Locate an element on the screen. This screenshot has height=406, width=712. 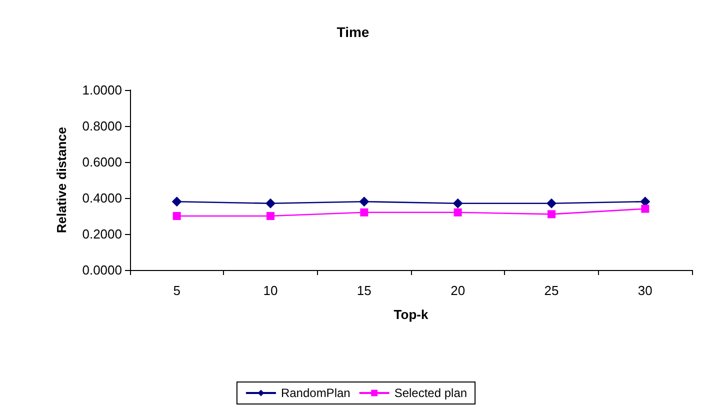
x-tick-label: 5 is located at coordinates (176, 290).